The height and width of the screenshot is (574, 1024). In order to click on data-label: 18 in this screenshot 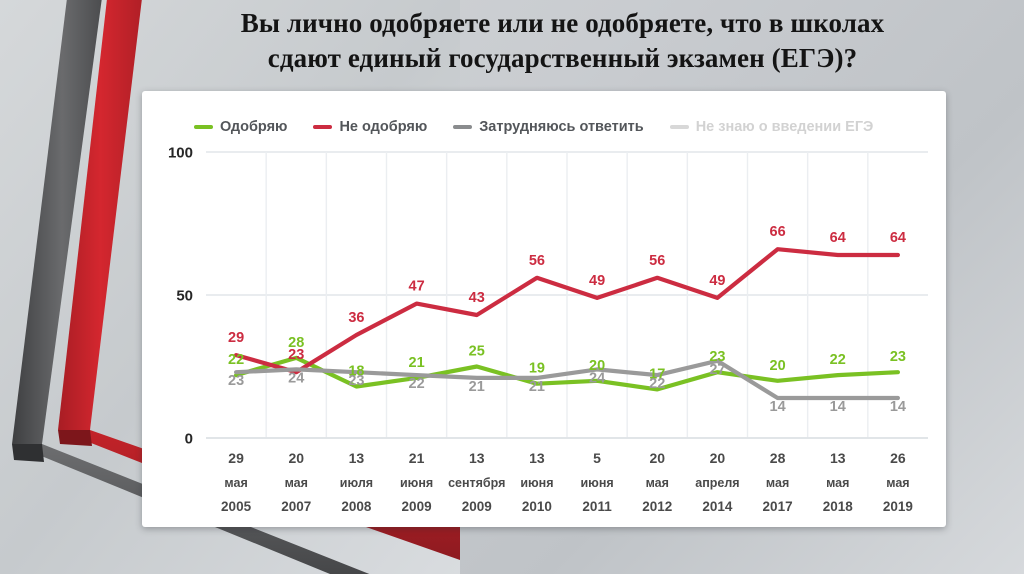, I will do `click(356, 372)`.